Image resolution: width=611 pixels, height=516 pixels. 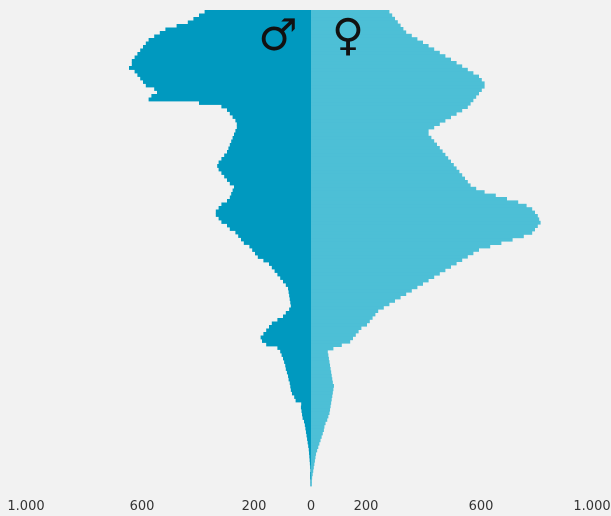 What do you see at coordinates (311, 506) in the screenshot?
I see `x-tick-zero: 0` at bounding box center [311, 506].